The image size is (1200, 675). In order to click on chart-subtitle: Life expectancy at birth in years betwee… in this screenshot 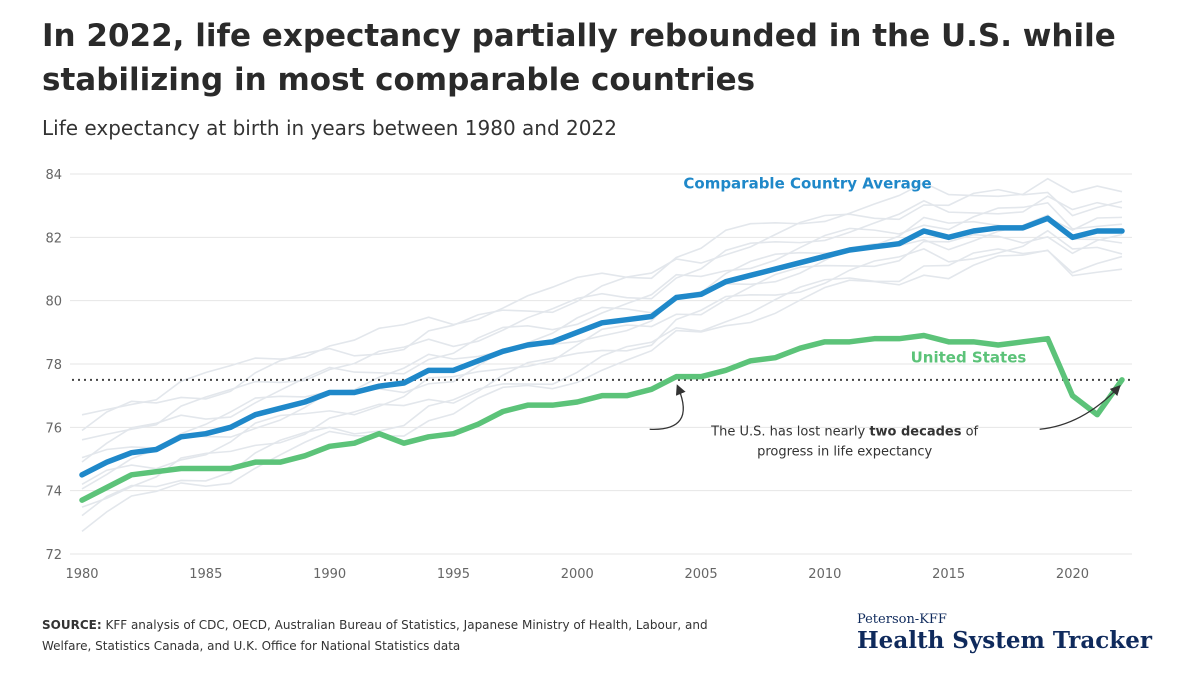, I will do `click(329, 128)`.